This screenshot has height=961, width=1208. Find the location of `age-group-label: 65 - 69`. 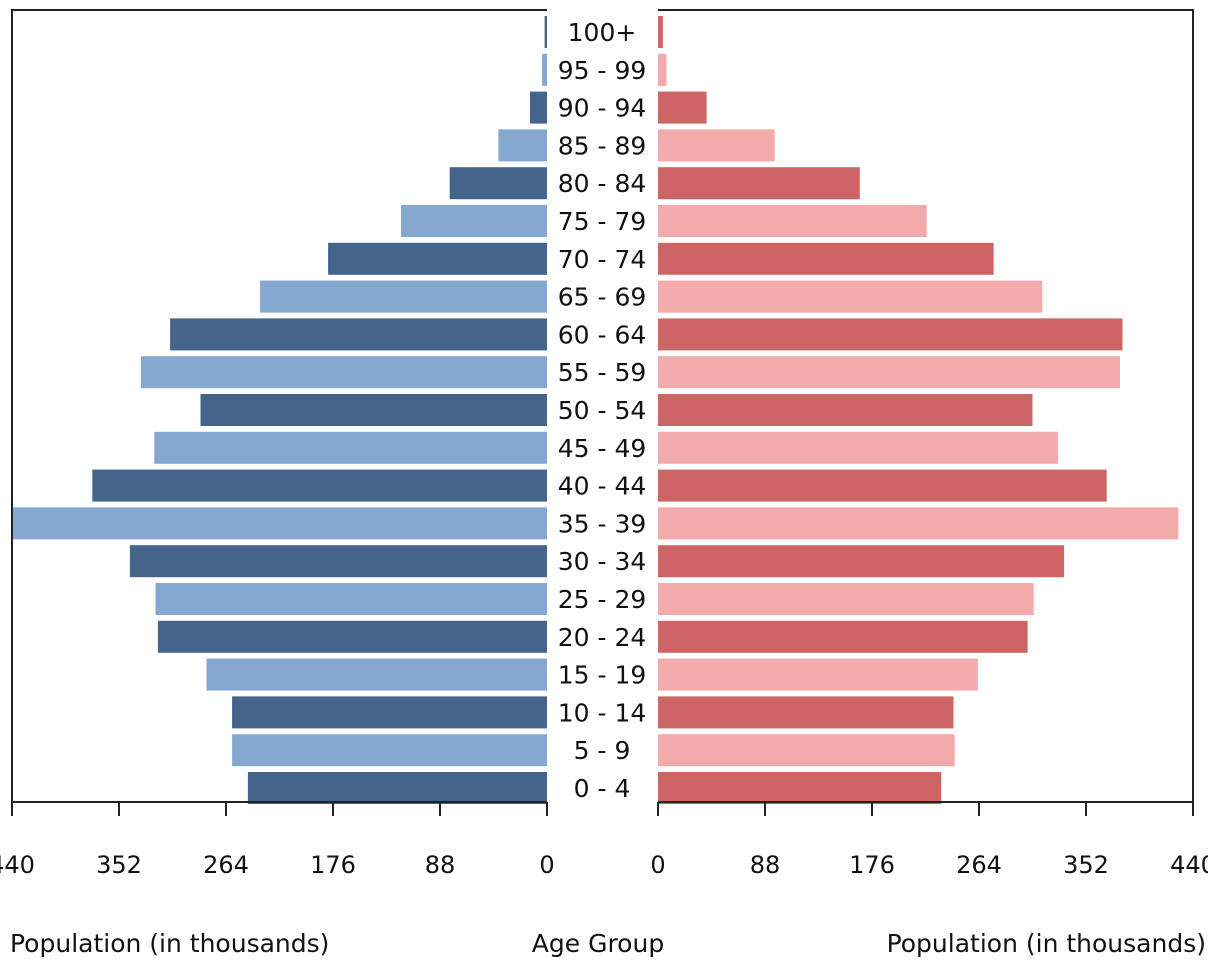

age-group-label: 65 - 69 is located at coordinates (602, 297).